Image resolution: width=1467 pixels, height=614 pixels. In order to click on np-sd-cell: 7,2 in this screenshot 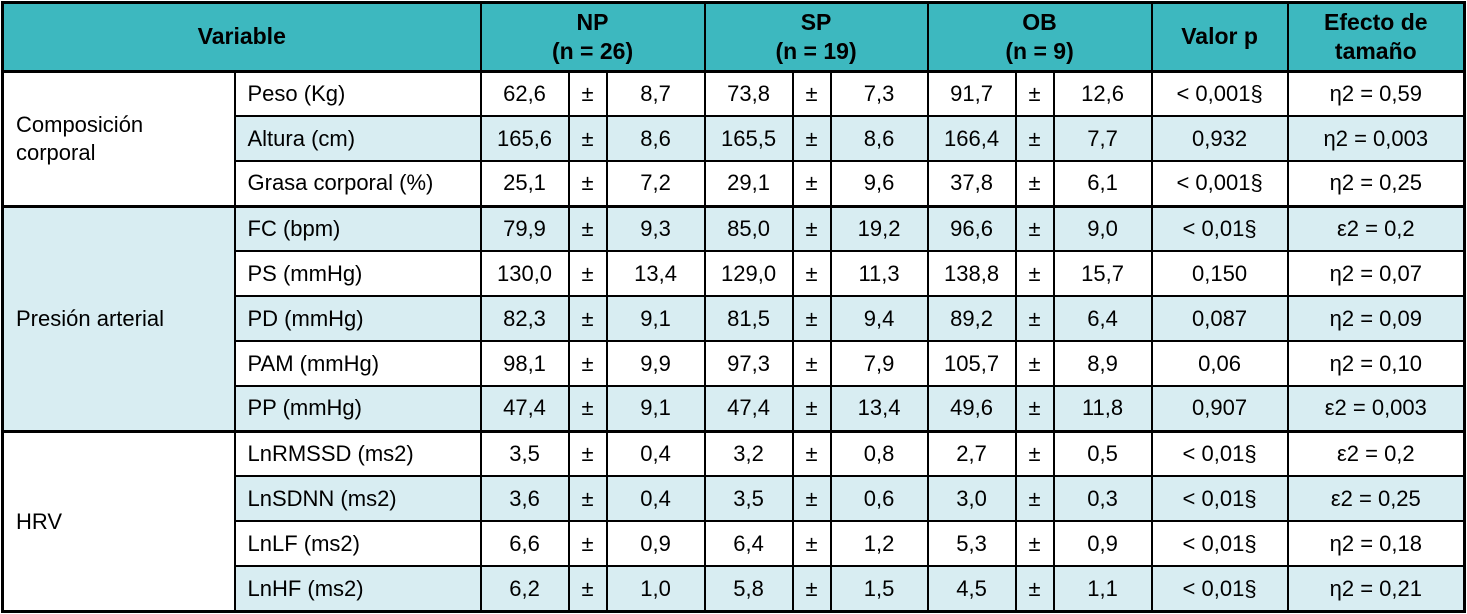, I will do `click(655, 184)`.